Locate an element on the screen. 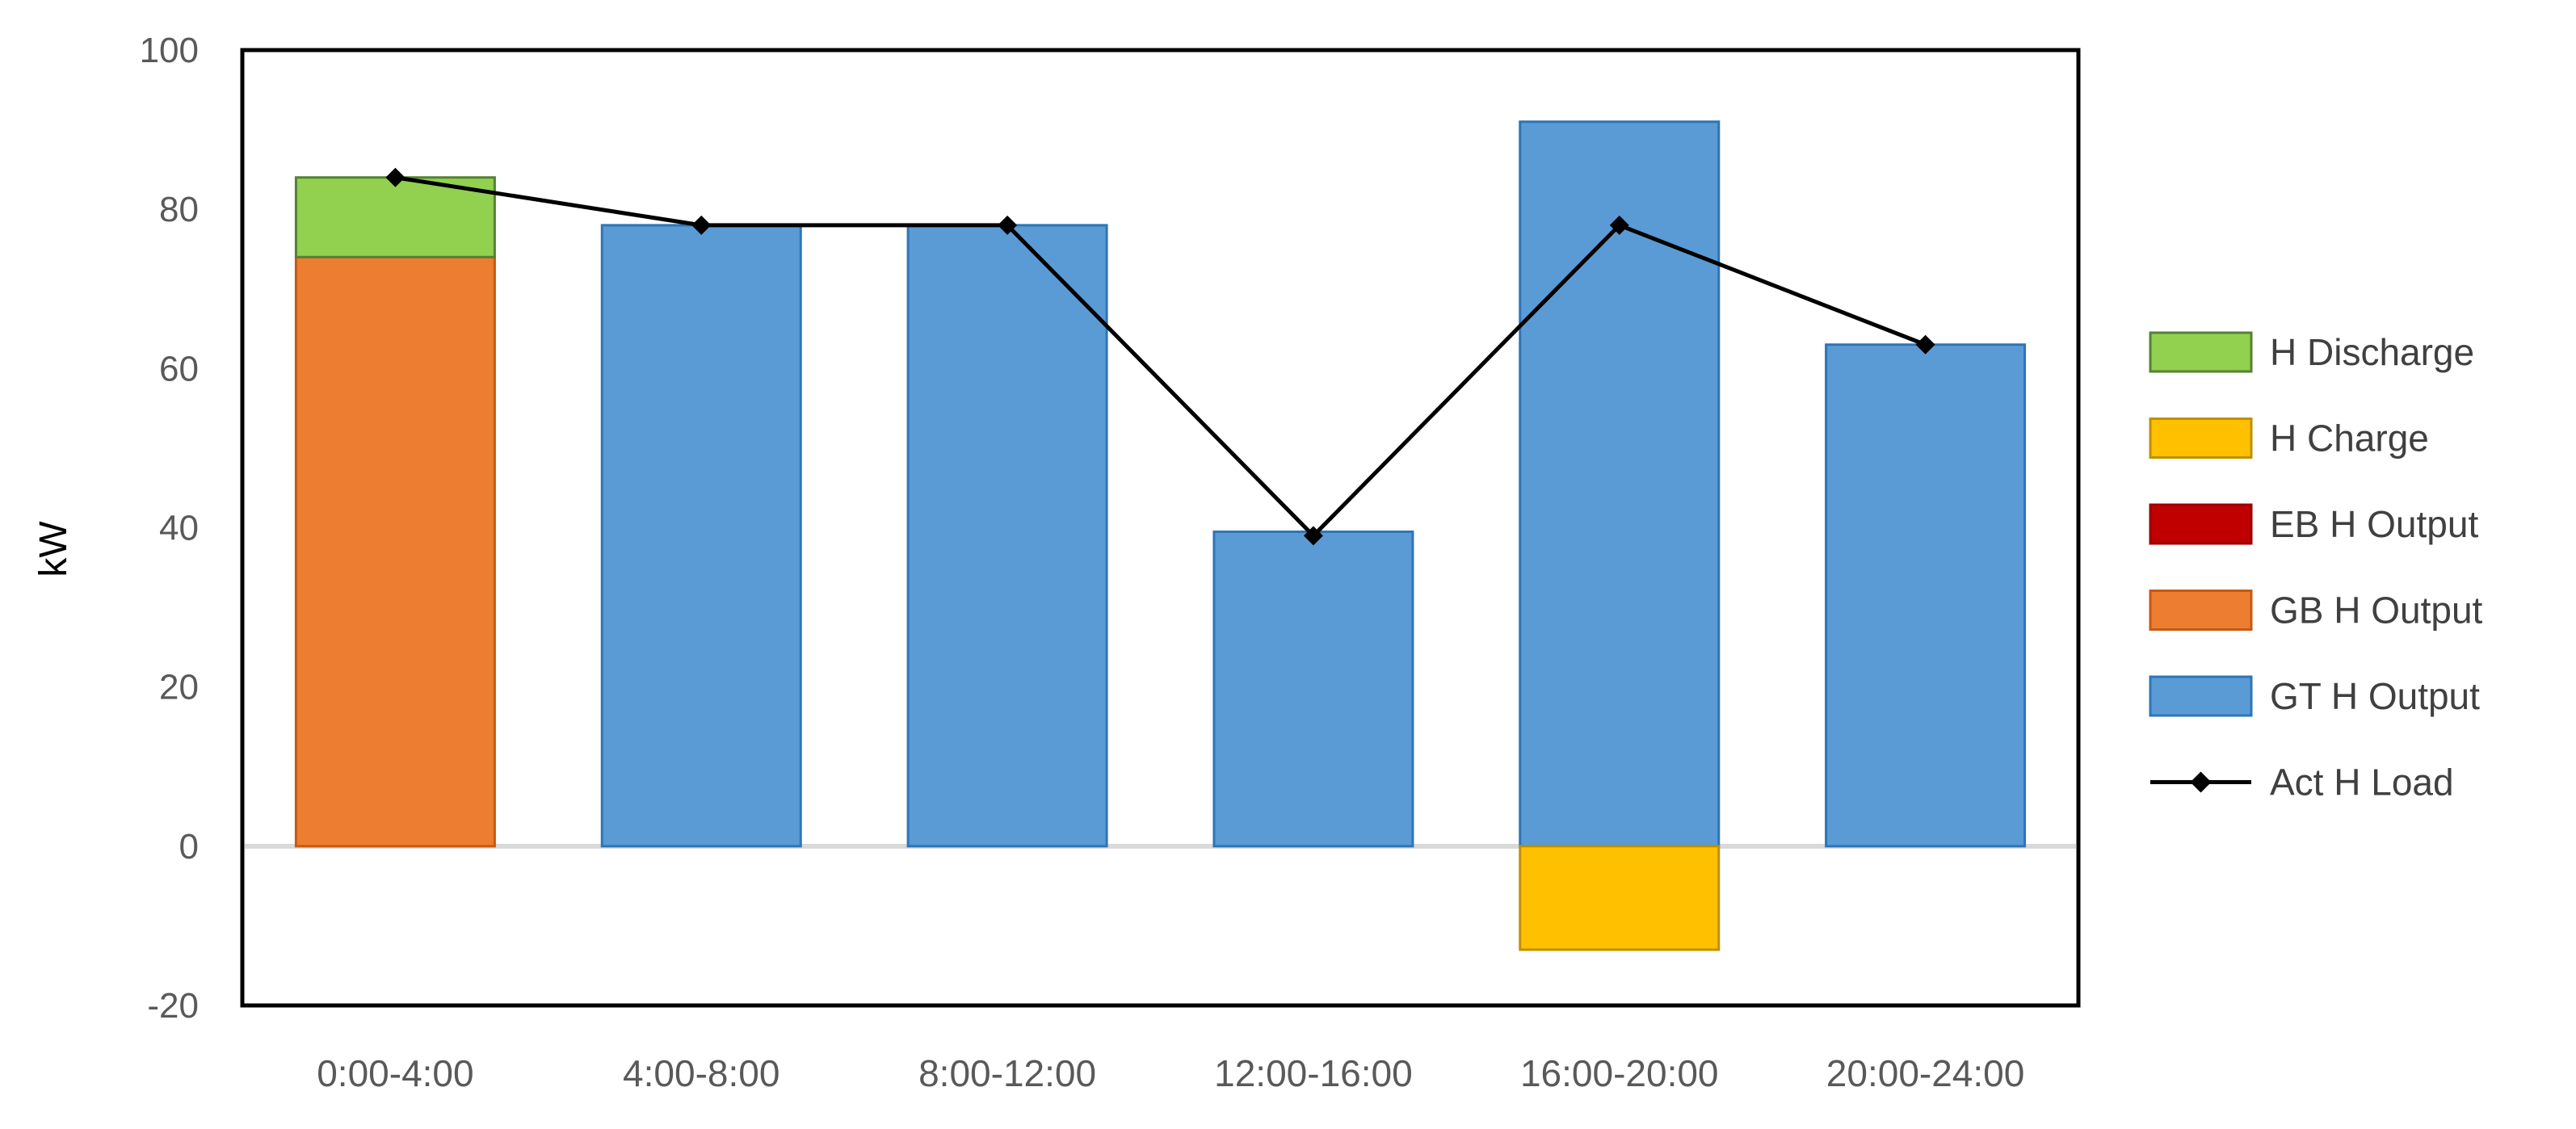  legend-item-h-discharge: H Discharge is located at coordinates (2311, 352).